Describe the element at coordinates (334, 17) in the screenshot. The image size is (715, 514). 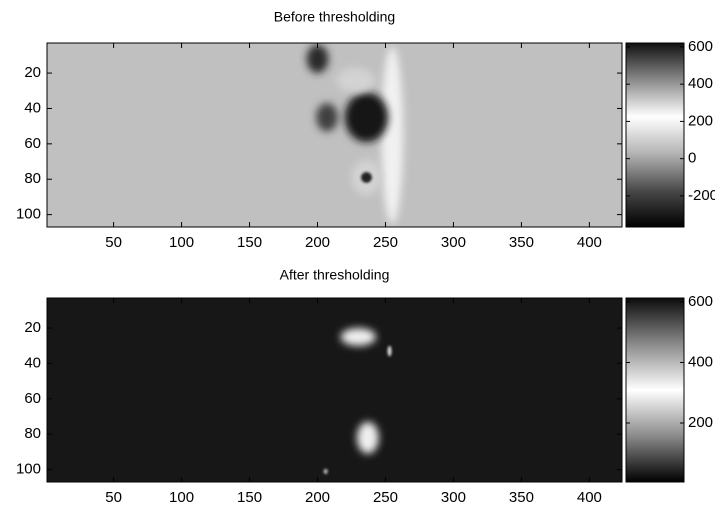
I see `chart-title: Before thresholding` at that location.